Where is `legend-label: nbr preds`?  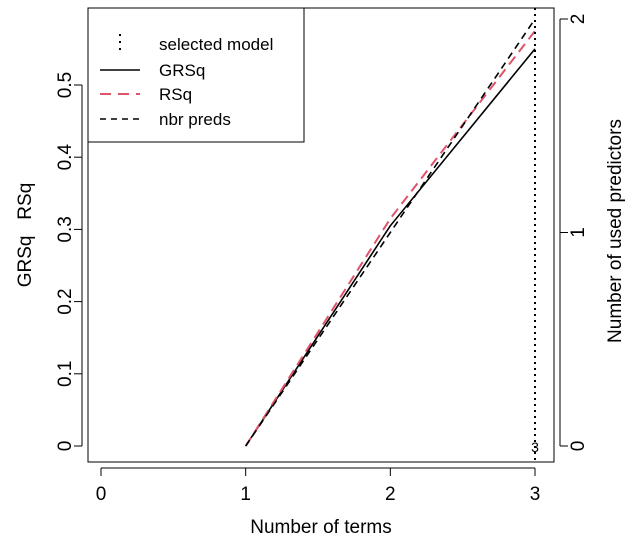 legend-label: nbr preds is located at coordinates (195, 119).